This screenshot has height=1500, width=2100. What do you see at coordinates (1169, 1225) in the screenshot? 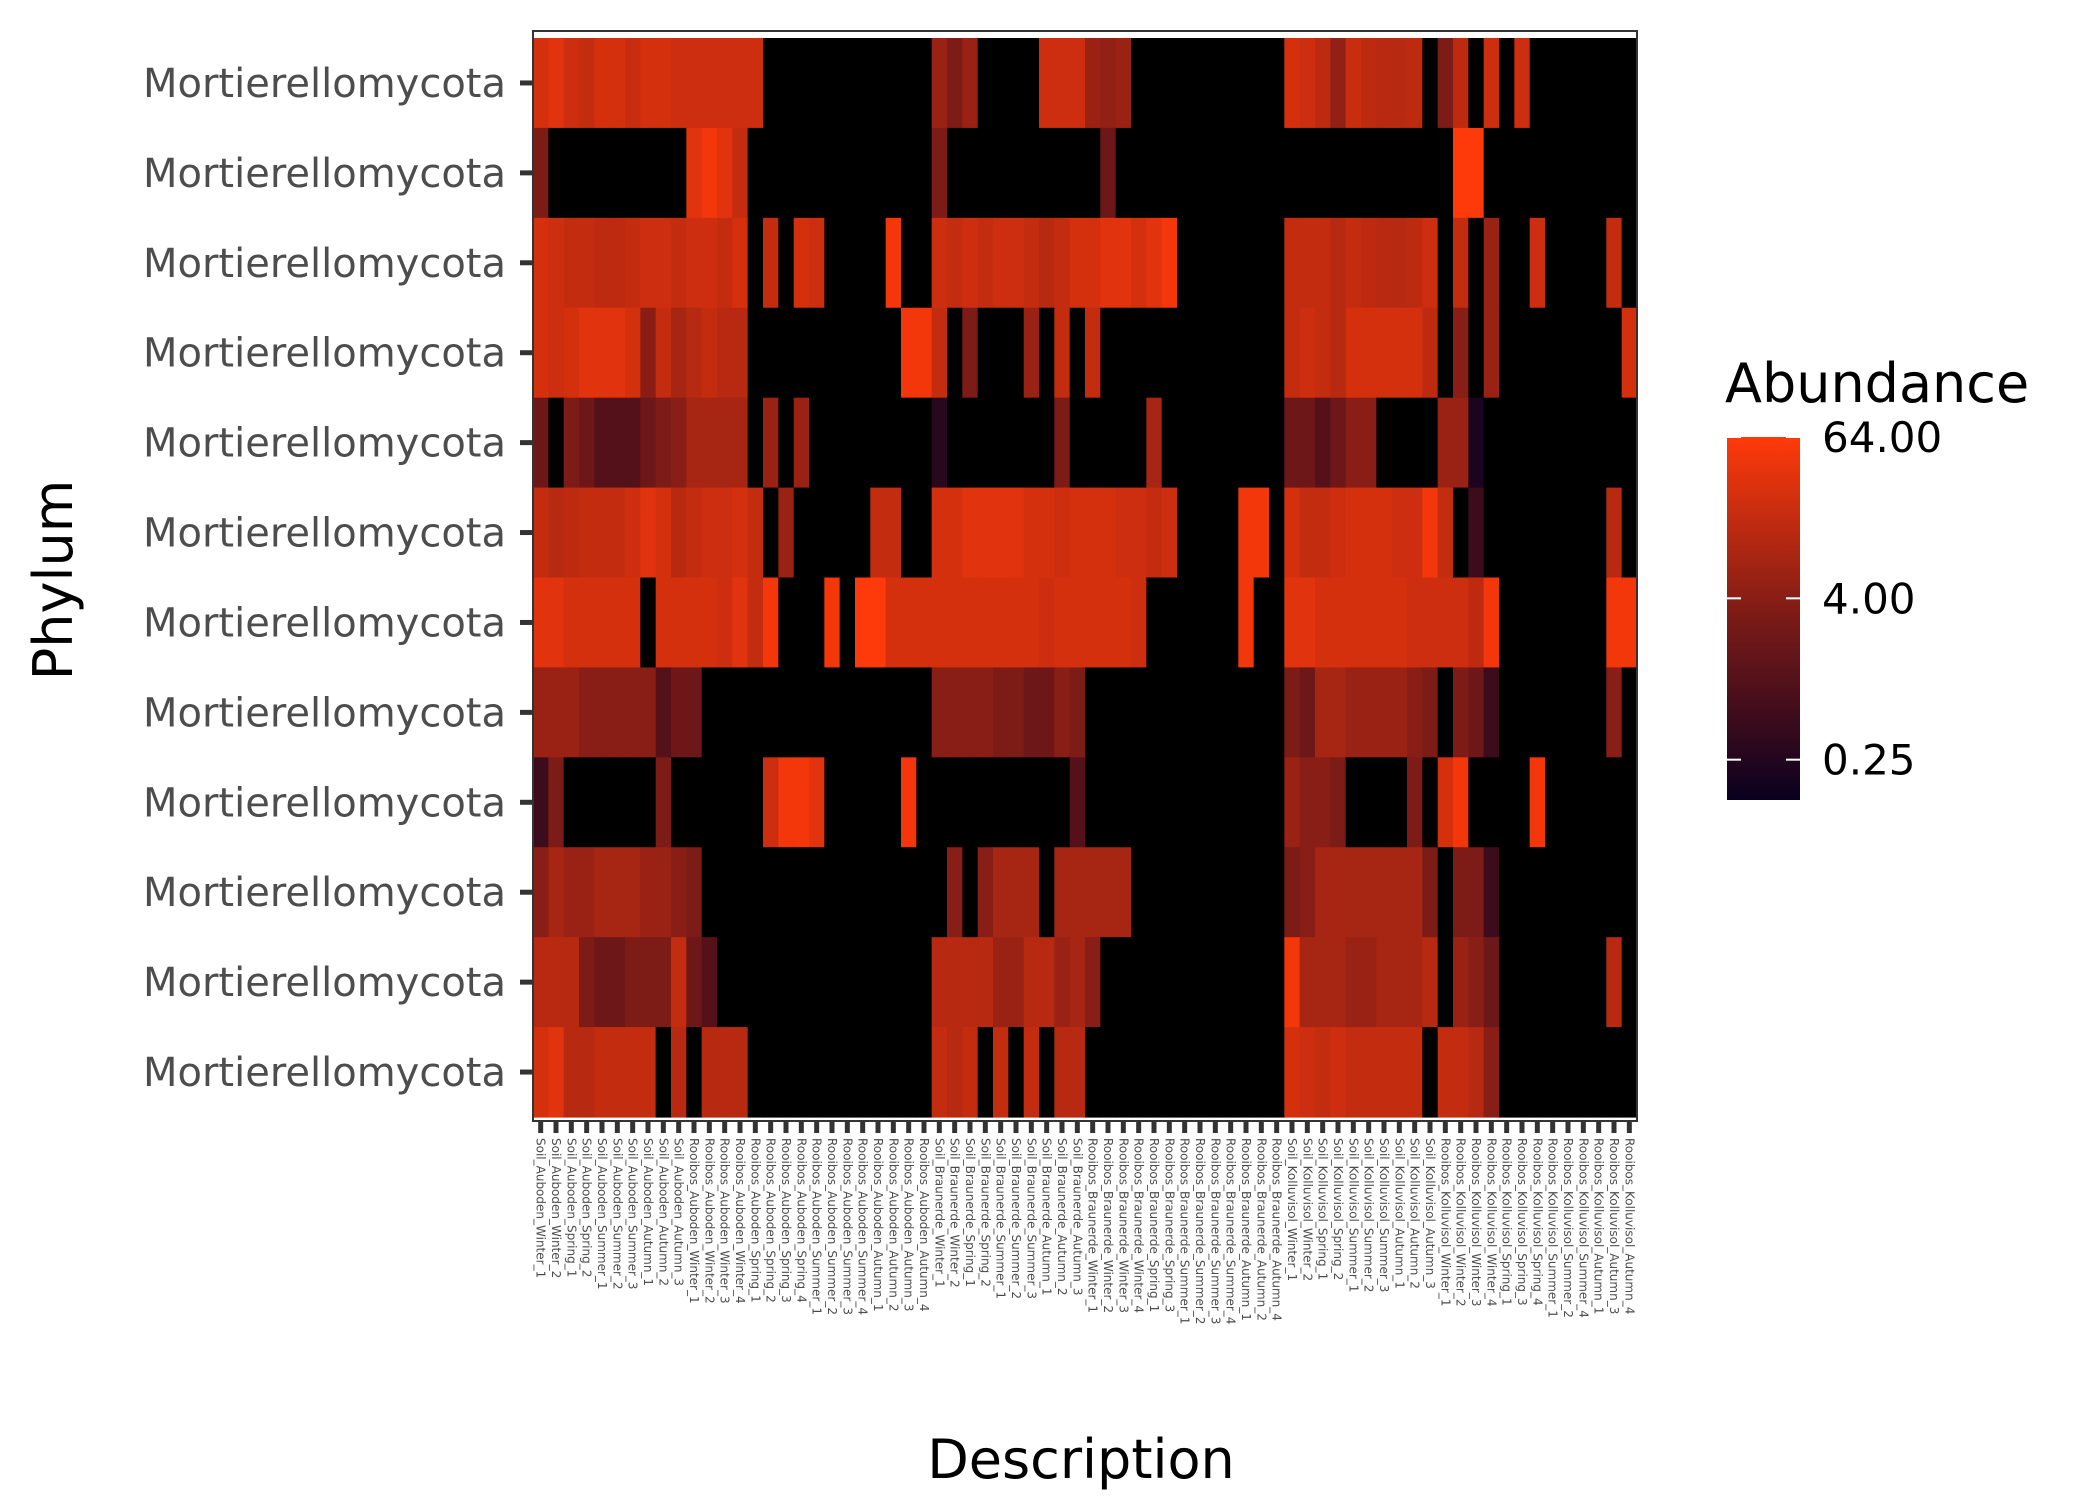
I see `x-tick-label: Rooibos_Braunerde_Spring_3` at bounding box center [1169, 1225].